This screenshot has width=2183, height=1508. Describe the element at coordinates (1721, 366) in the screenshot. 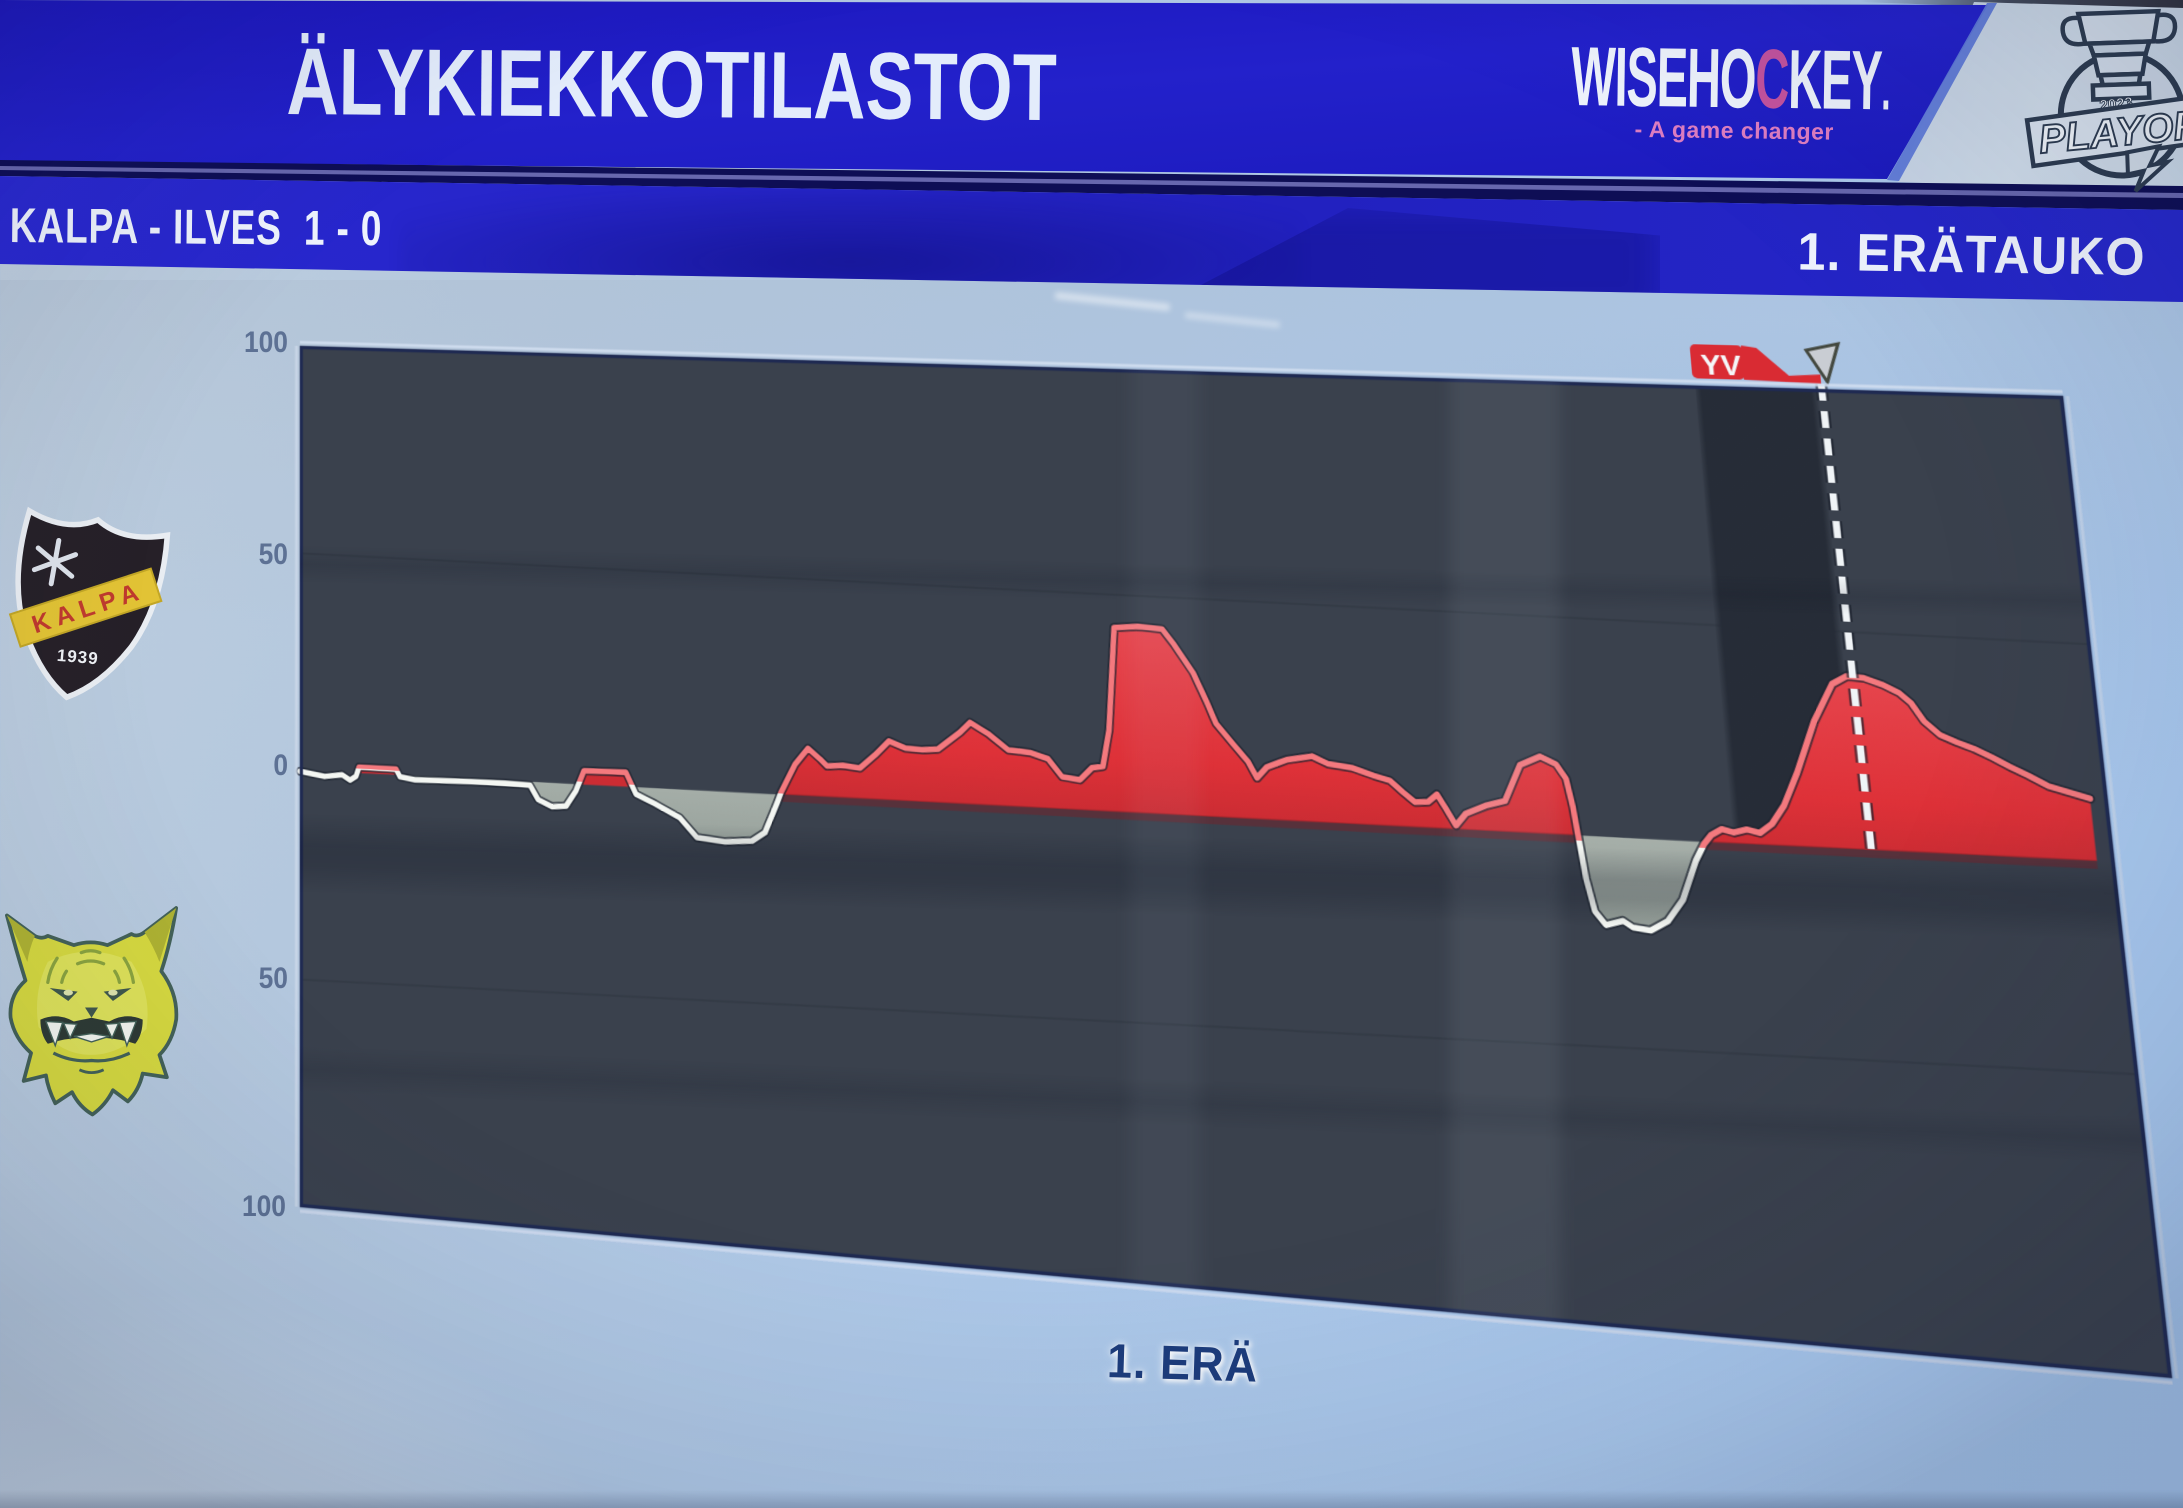

I see `svg-text: YV` at that location.